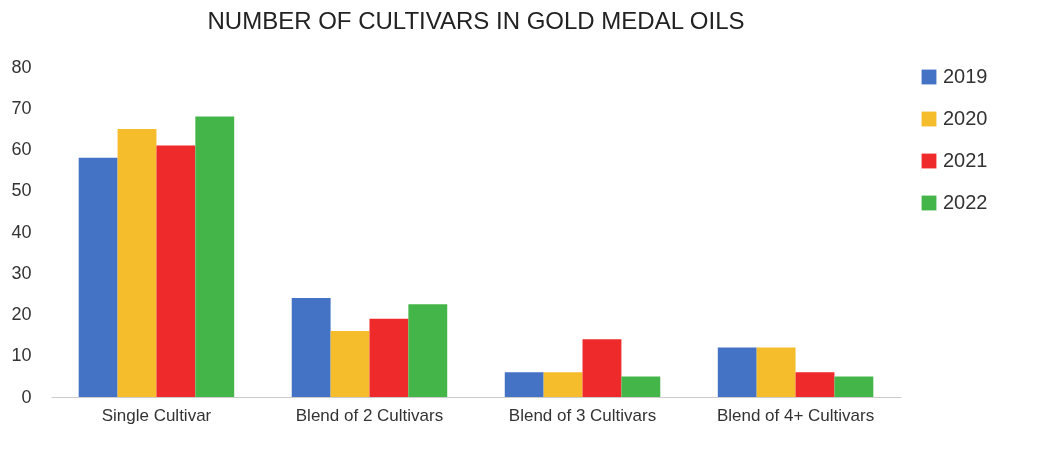  What do you see at coordinates (21, 314) in the screenshot?
I see `y-tick-label: 20` at bounding box center [21, 314].